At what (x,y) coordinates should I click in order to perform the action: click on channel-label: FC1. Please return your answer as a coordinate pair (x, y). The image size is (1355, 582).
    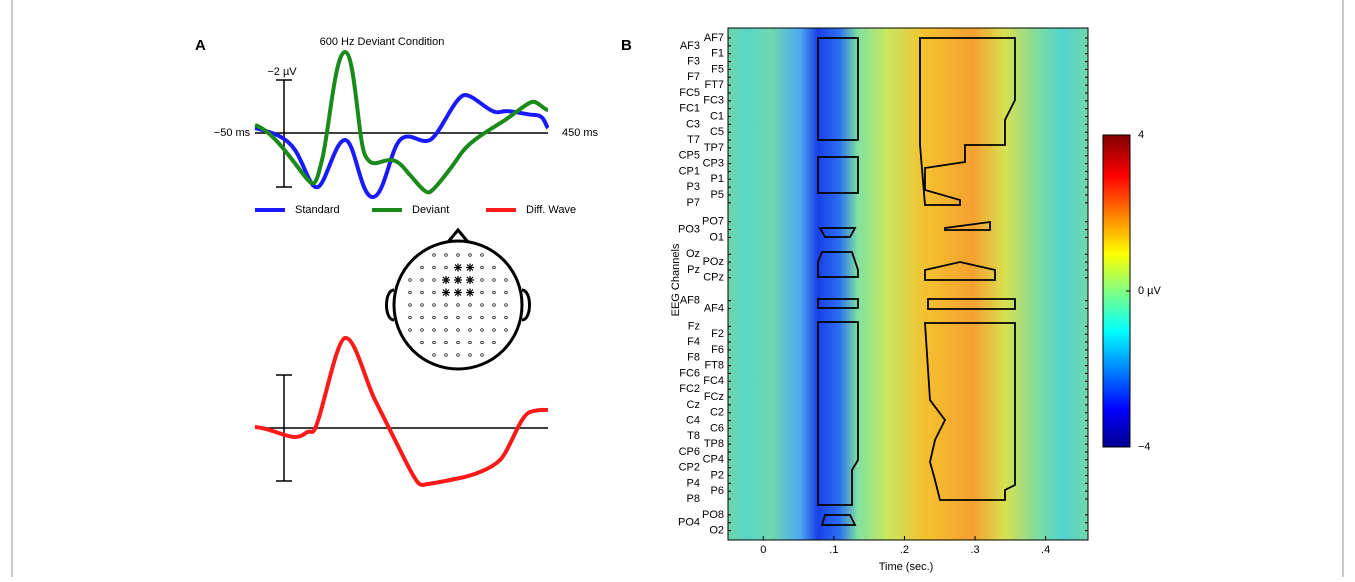
    Looking at the image, I should click on (689, 109).